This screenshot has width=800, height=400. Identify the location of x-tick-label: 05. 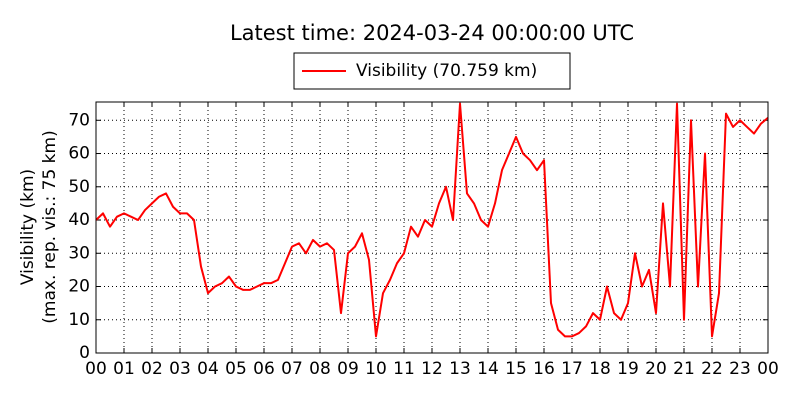
(236, 369).